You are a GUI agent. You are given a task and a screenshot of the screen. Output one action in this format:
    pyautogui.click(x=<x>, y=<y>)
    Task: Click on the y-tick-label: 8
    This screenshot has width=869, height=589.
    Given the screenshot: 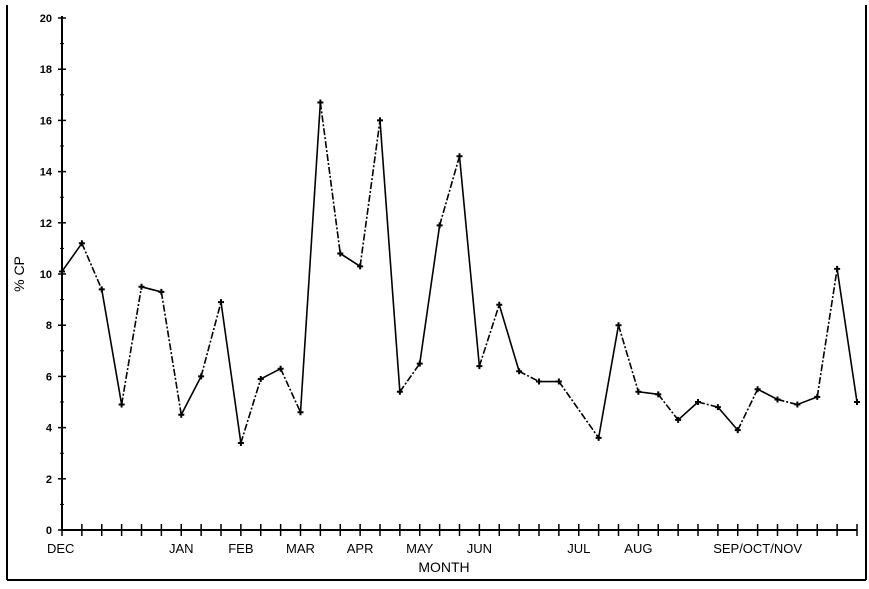 What is the action you would take?
    pyautogui.click(x=49, y=326)
    